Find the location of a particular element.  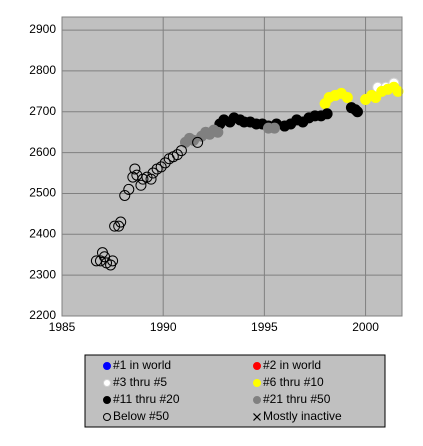

legend-label: Mostly inactive is located at coordinates (302, 416).